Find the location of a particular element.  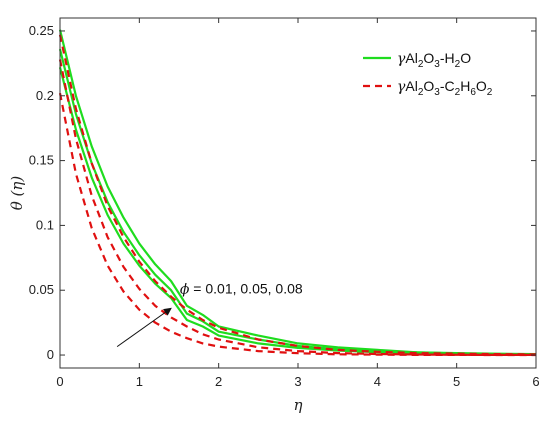

annotation-text: ϕ = 0.01, 0.05, 0.08 is located at coordinates (241, 289).